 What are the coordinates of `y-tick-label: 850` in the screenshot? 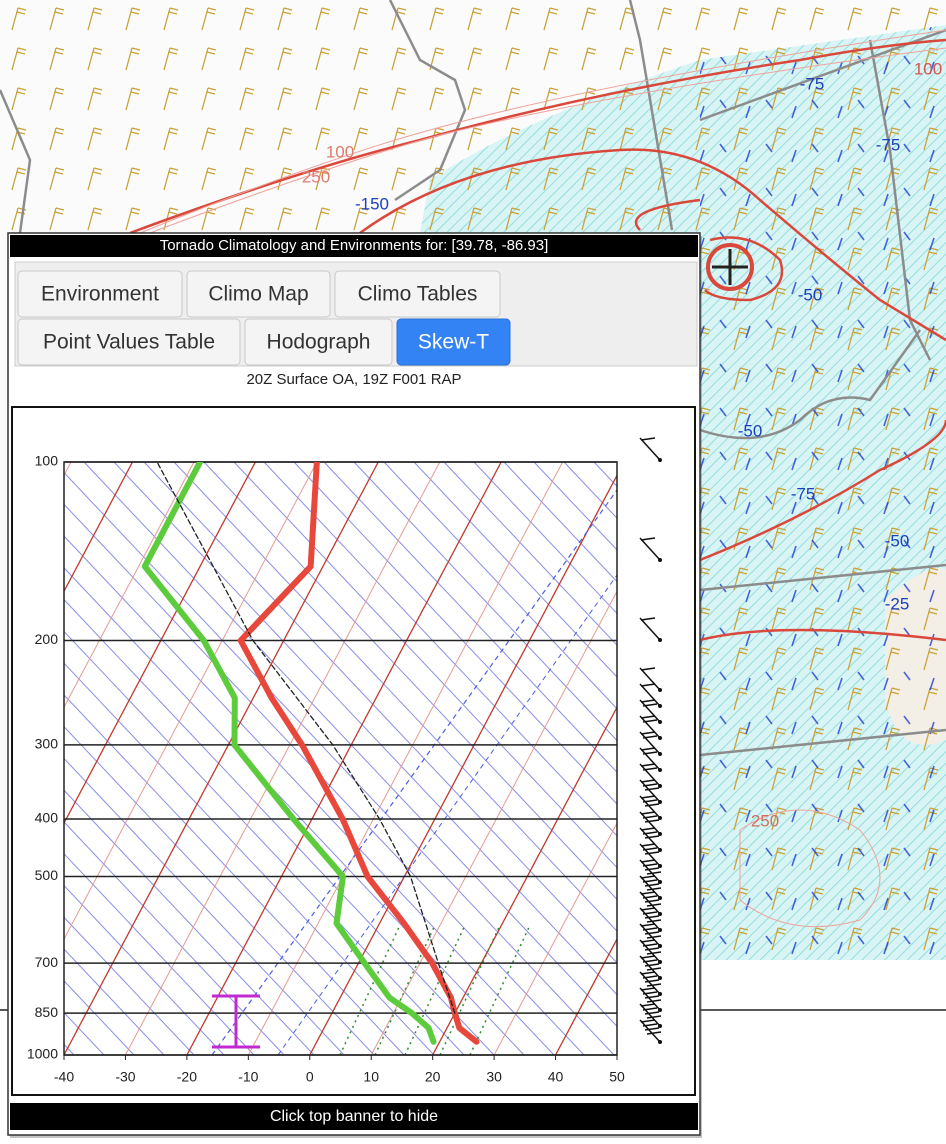 It's located at (47, 1012).